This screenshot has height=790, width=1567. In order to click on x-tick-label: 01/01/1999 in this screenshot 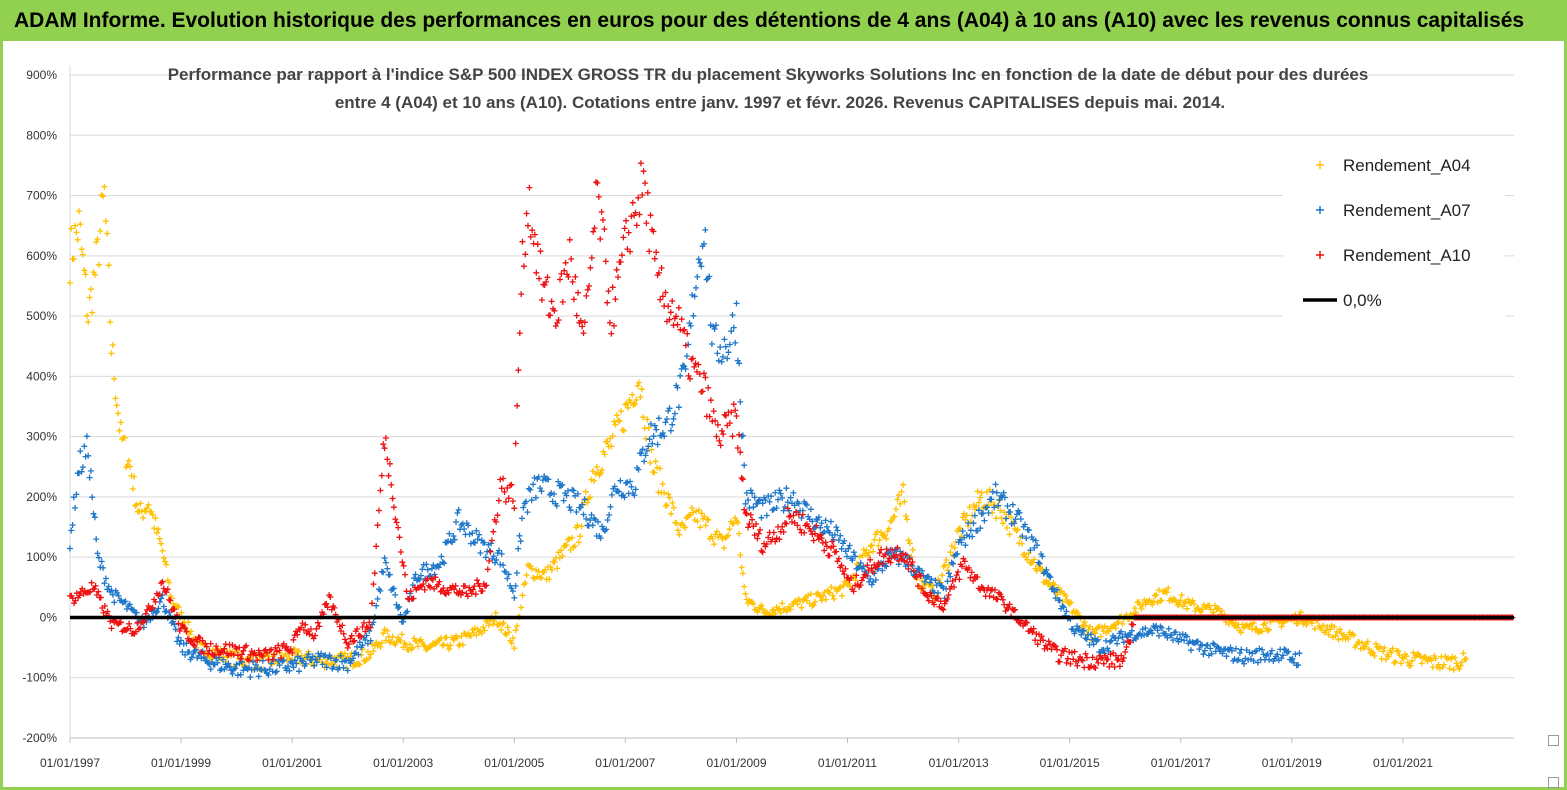, I will do `click(181, 763)`.